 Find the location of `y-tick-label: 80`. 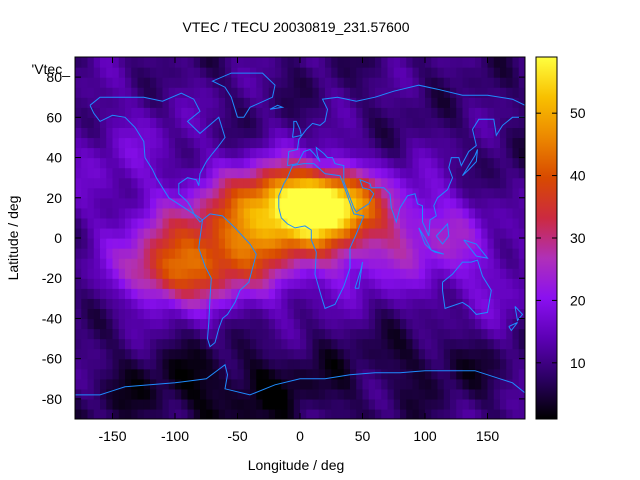

y-tick-label: 80 is located at coordinates (54, 77).